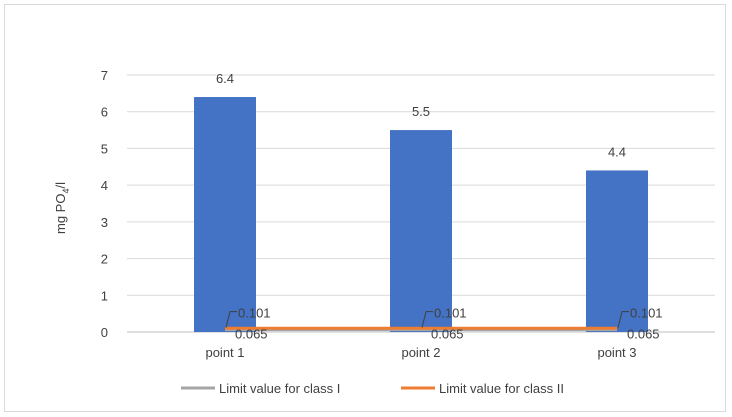 Image resolution: width=732 pixels, height=417 pixels. What do you see at coordinates (104, 185) in the screenshot?
I see `y-tick-label: 4` at bounding box center [104, 185].